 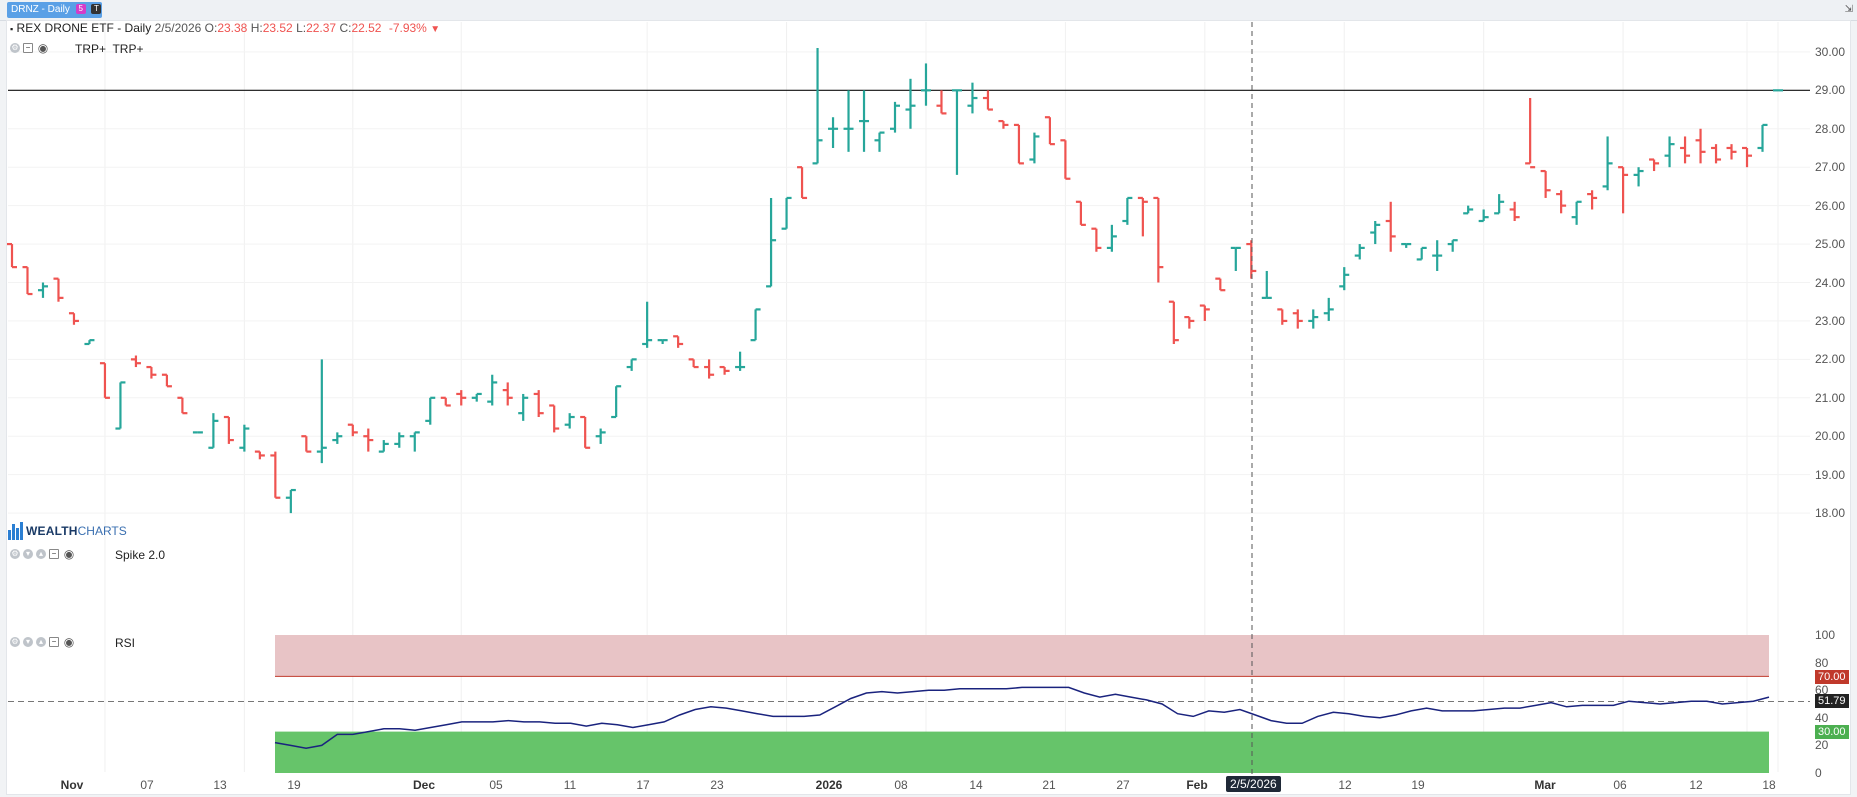 I want to click on price-tick-label: 23.00, so click(x=1830, y=320).